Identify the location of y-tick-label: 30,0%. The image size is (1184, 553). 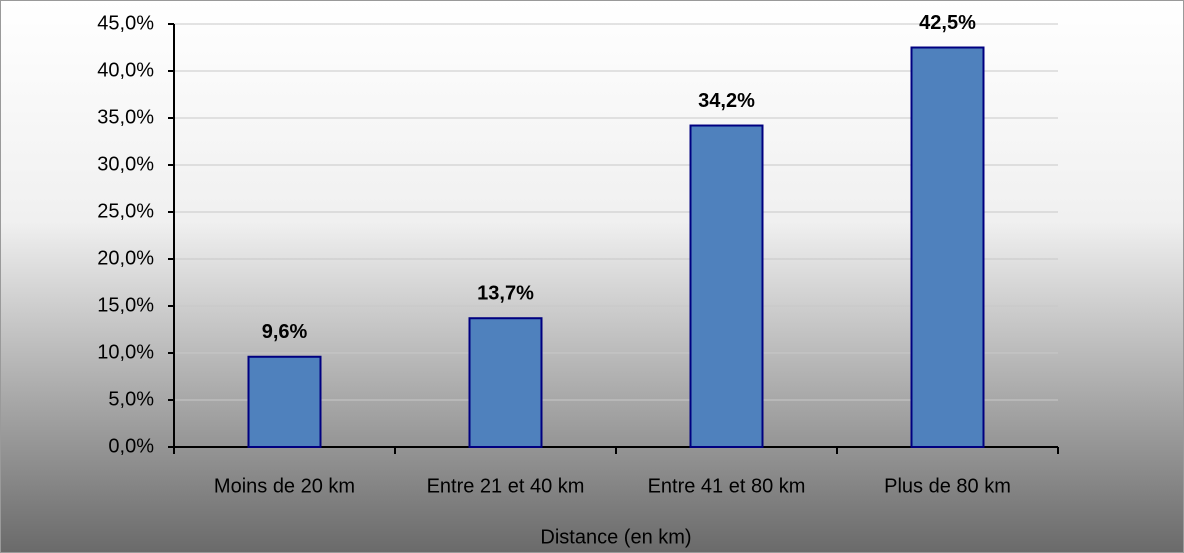
(125, 164).